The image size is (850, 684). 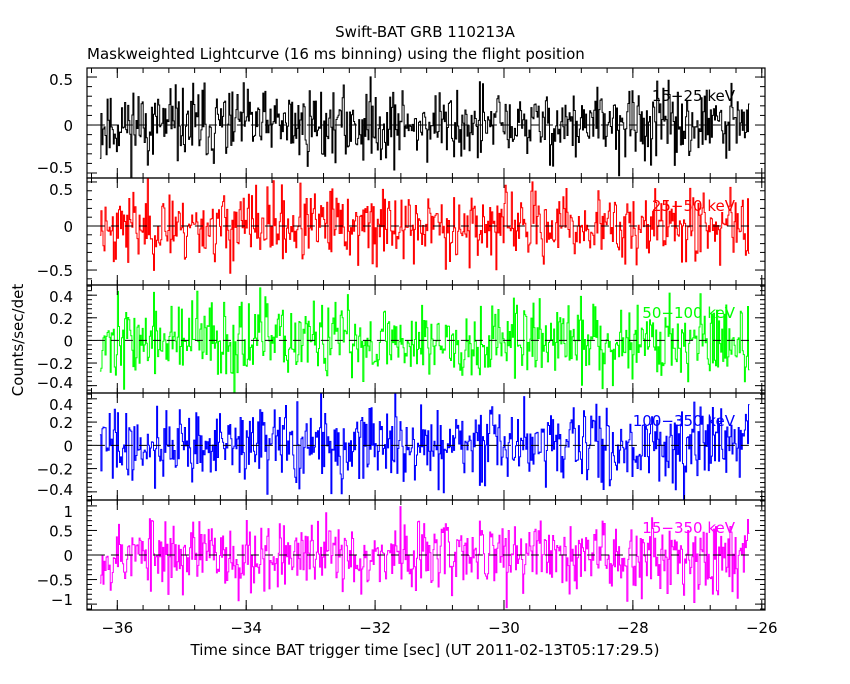 I want to click on panel-25-50-kev: −0.5 0 0.5 25−50 keV, so click(x=401, y=231).